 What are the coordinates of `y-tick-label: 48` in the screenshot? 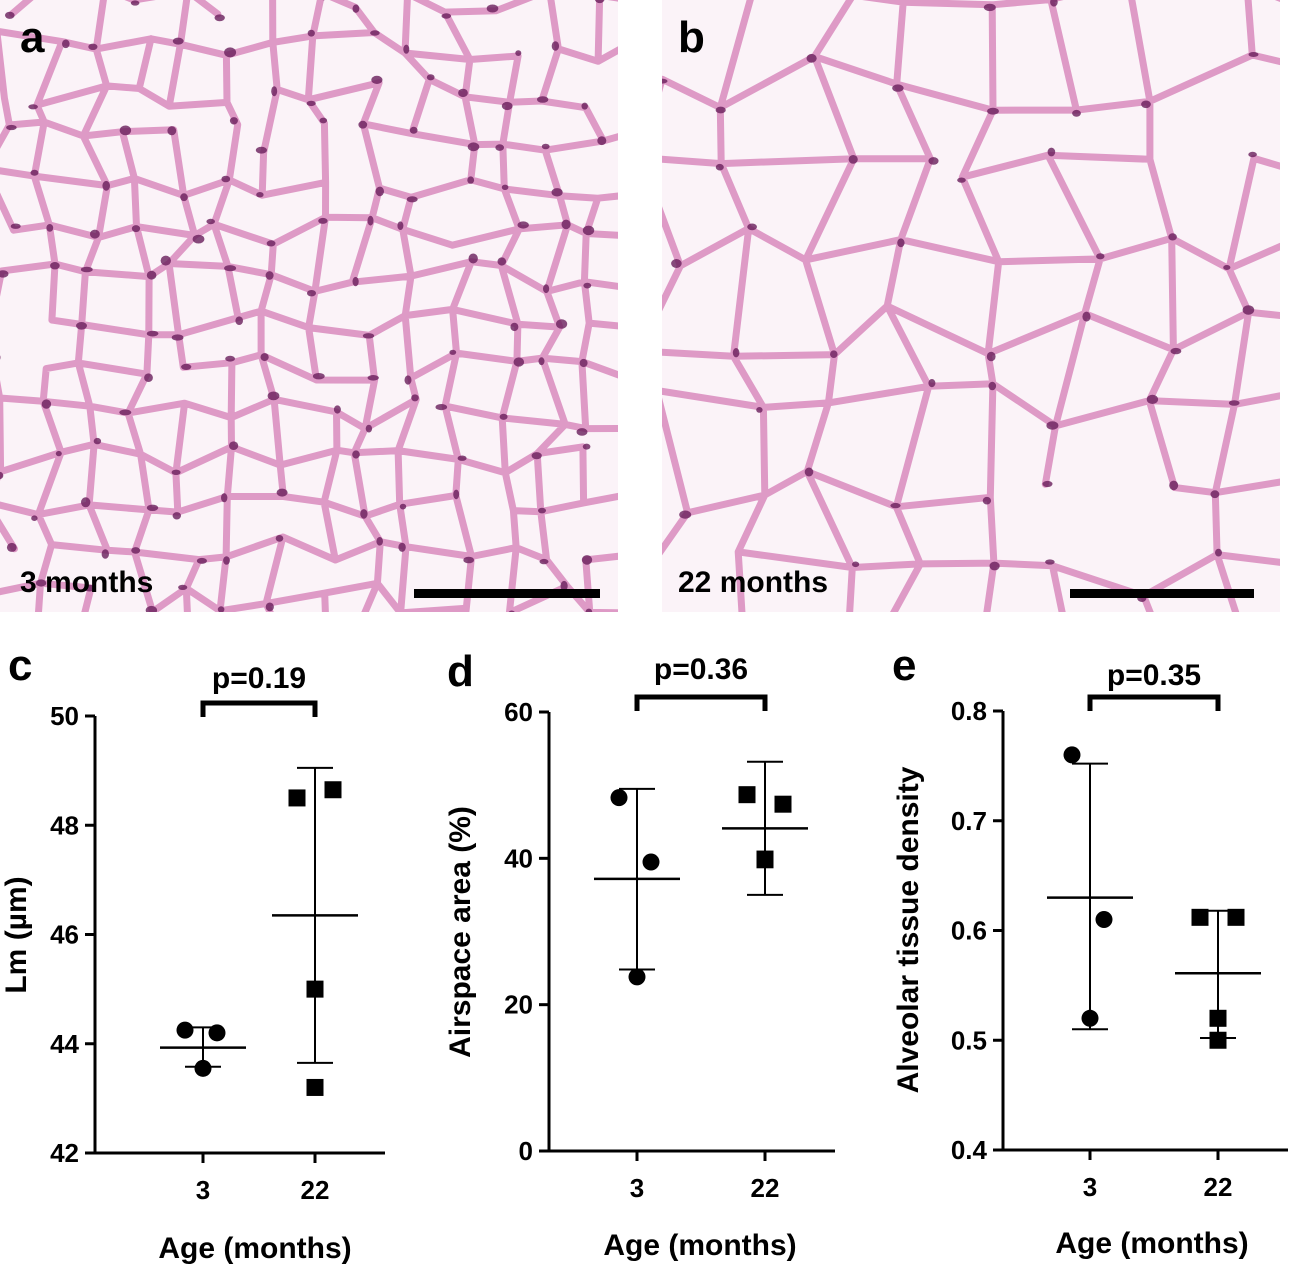 It's located at (64, 825).